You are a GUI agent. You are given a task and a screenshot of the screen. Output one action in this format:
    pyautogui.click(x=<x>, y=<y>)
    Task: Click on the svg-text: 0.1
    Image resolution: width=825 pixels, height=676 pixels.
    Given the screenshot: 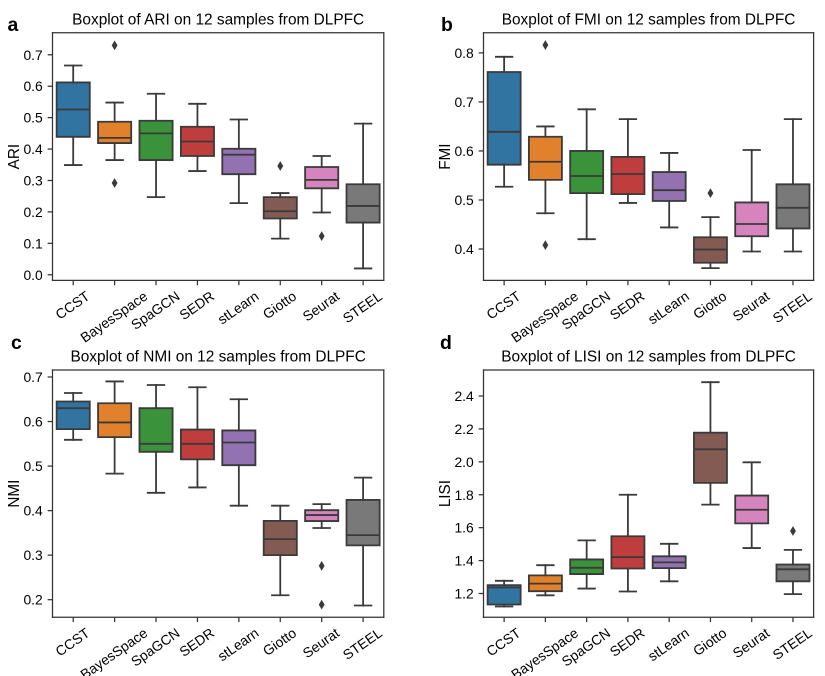 What is the action you would take?
    pyautogui.click(x=33, y=243)
    